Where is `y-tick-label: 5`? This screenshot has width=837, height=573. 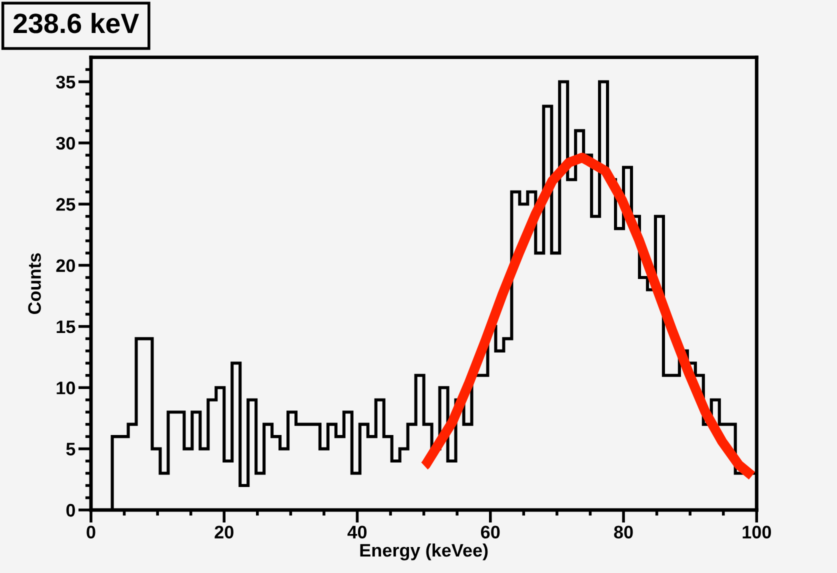
y-tick-label: 5 is located at coordinates (71, 449).